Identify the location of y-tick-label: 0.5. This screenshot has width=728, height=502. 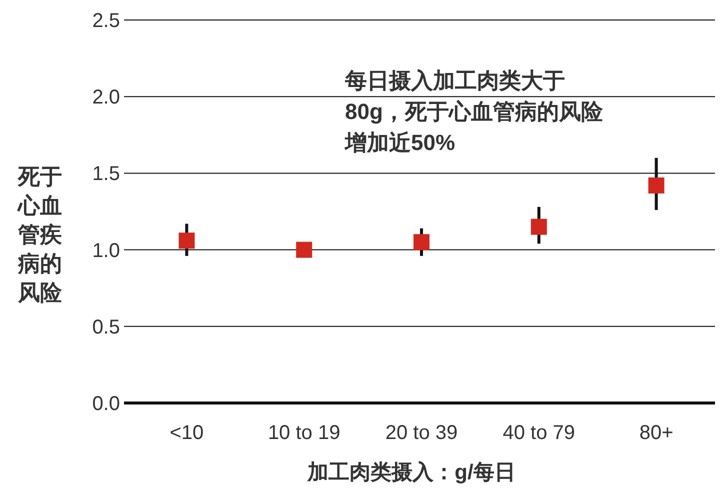
(106, 327).